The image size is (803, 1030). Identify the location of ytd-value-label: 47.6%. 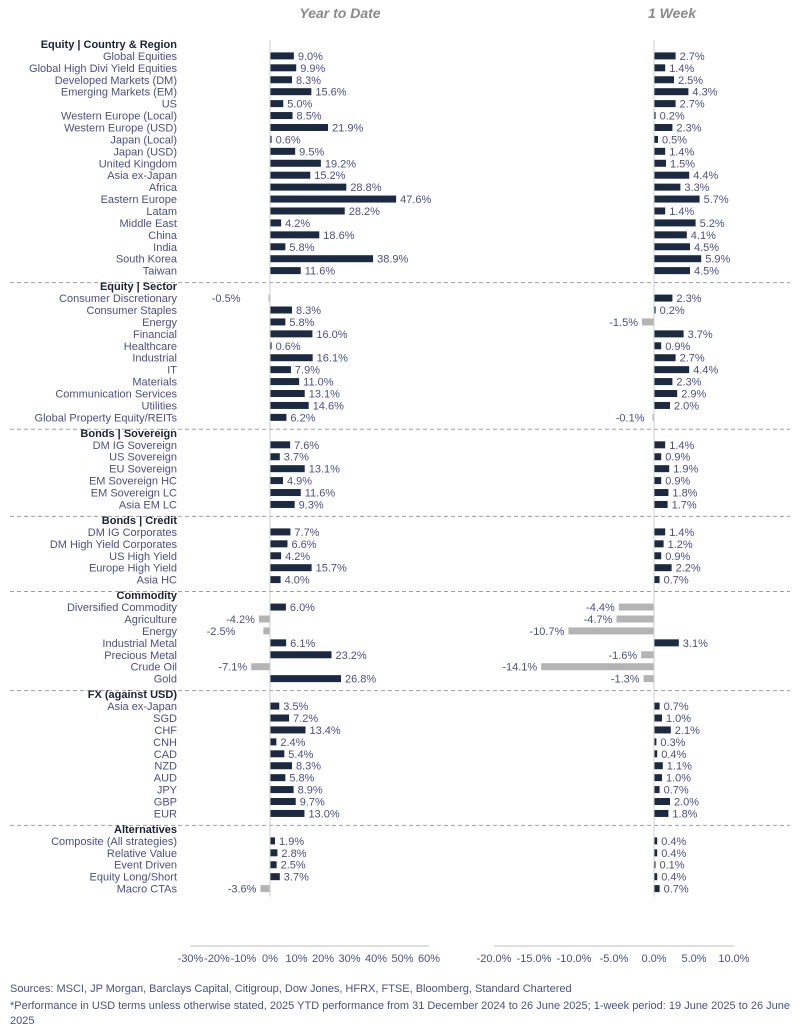
(415, 200).